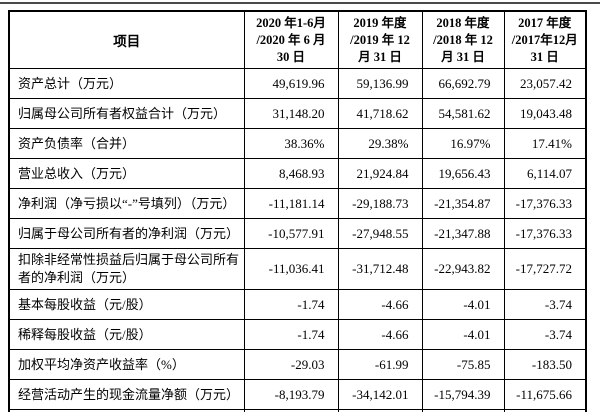  I want to click on row-label: 扣除非经常性损益后归属于母公司所有者的净利润（万元）, so click(126, 269).